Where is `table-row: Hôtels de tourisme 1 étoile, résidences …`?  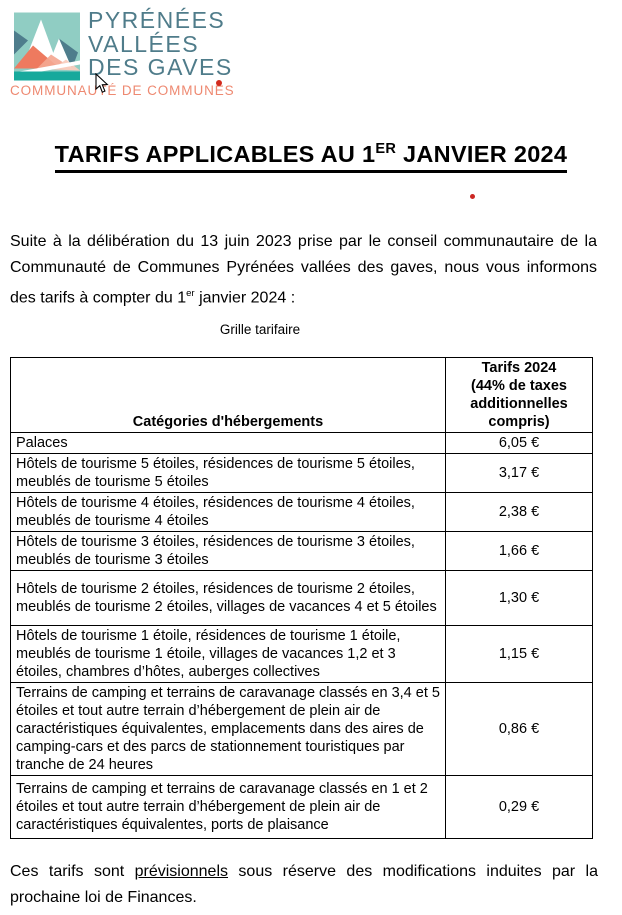 table-row: Hôtels de tourisme 1 étoile, résidences … is located at coordinates (301, 654).